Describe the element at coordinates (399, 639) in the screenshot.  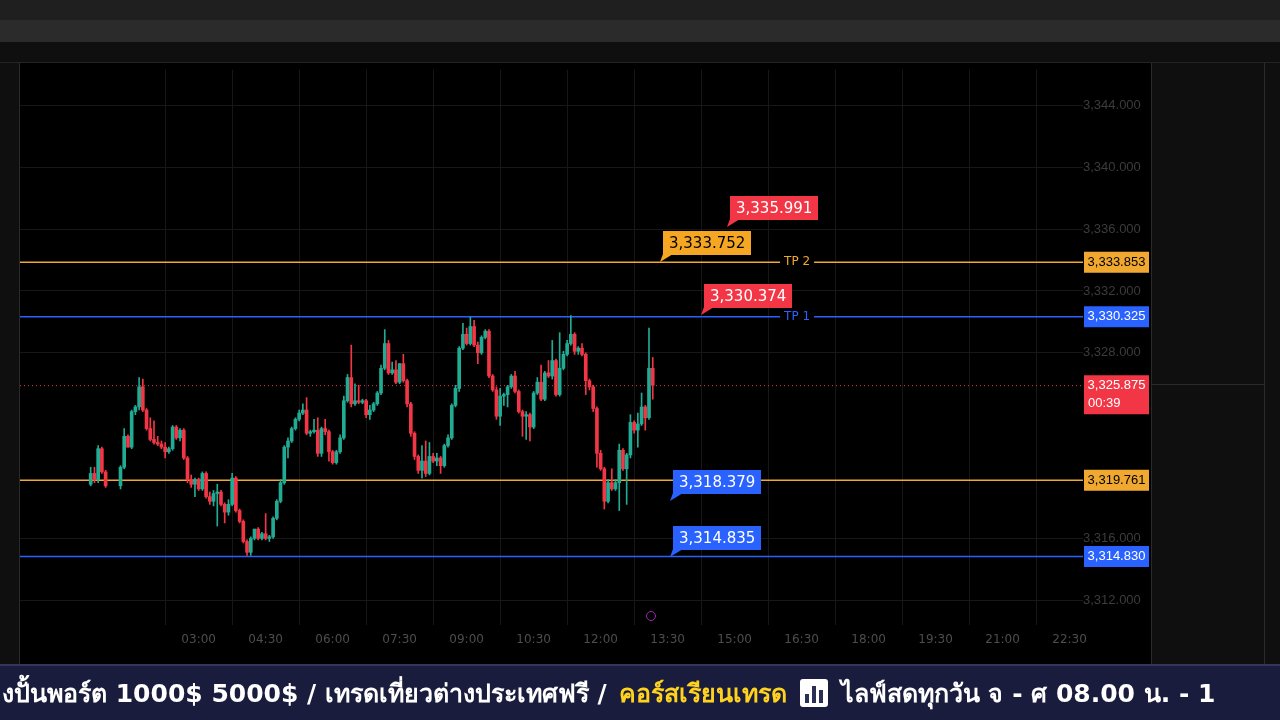
I see `x-tick-label: 07:30` at that location.